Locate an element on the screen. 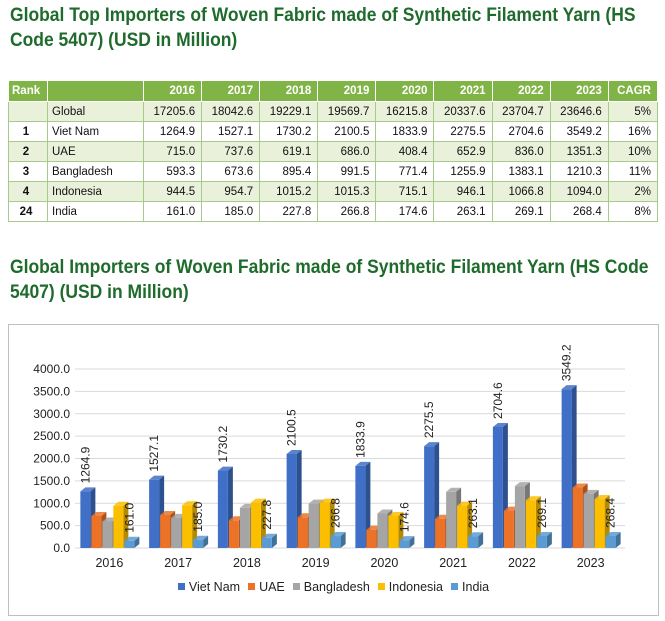 The height and width of the screenshot is (621, 665). cell-v2017: 1527.1 is located at coordinates (231, 131).